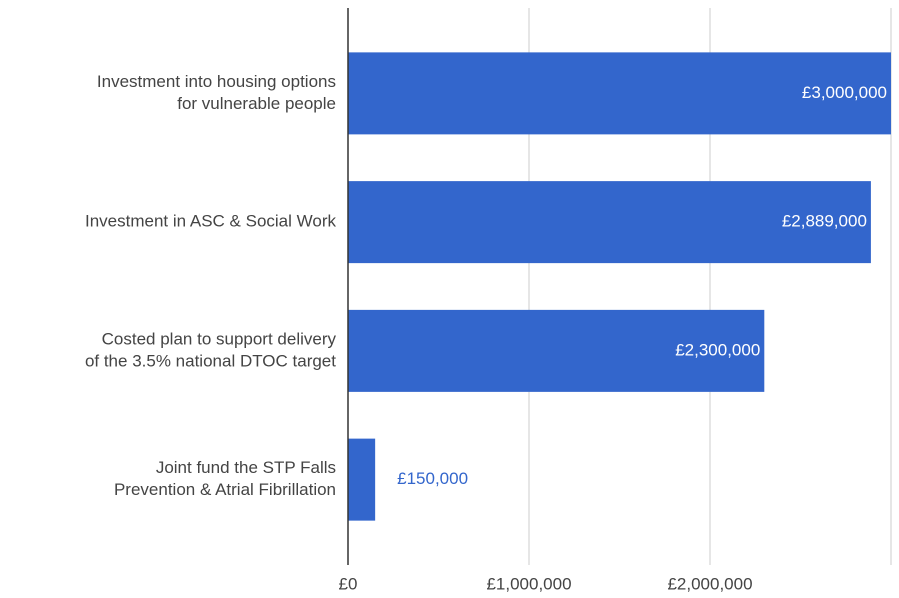  Describe the element at coordinates (256, 103) in the screenshot. I see `y-tick-label: for vulnerable people` at that location.